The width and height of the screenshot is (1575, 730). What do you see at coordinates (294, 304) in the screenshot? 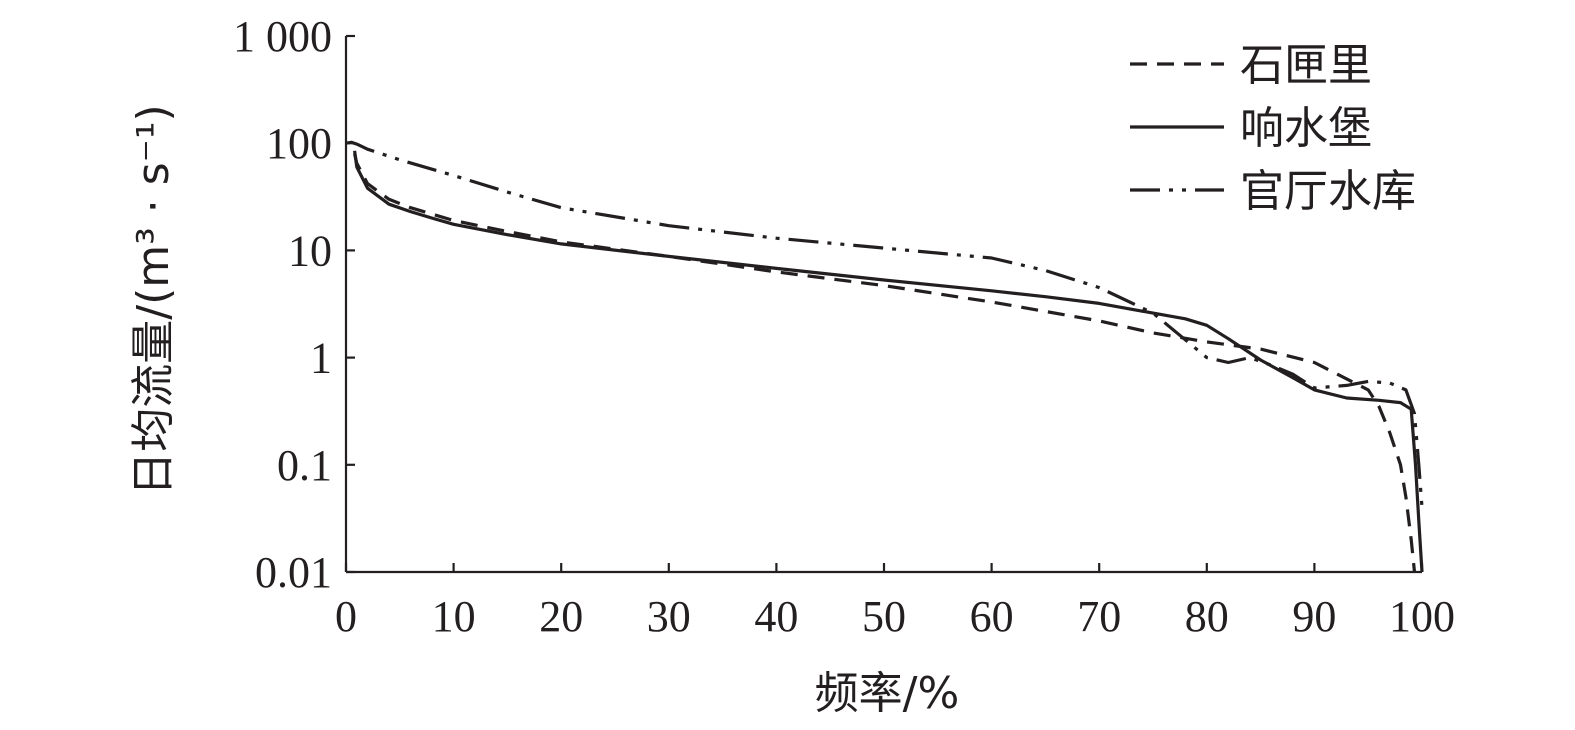
I see `y-axis: 0.01 0.1 1 10 100 1 000` at bounding box center [294, 304].